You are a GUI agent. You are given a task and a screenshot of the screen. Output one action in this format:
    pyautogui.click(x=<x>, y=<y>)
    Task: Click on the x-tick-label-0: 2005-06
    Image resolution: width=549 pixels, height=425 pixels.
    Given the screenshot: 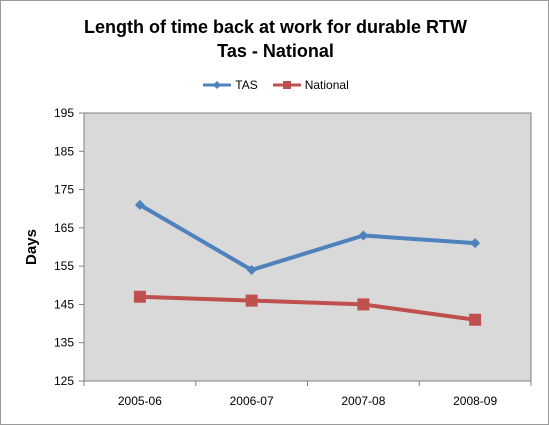 What is the action you would take?
    pyautogui.click(x=140, y=401)
    